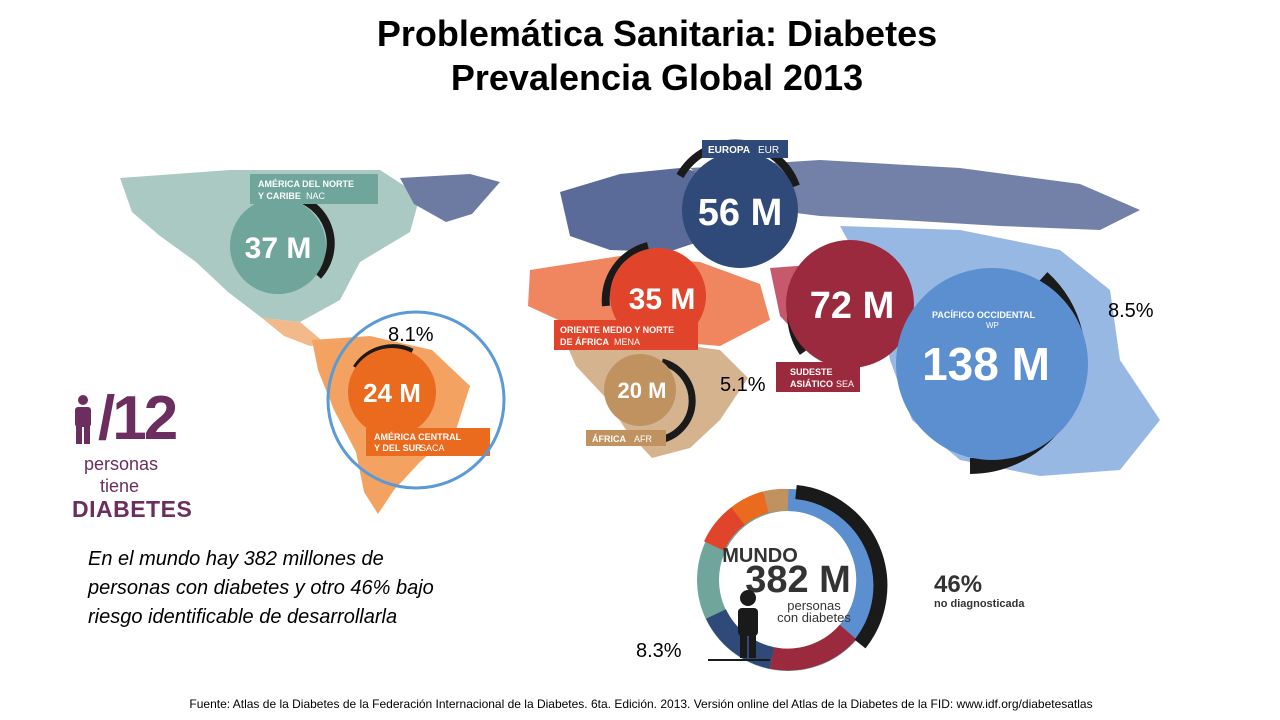  What do you see at coordinates (992, 325) in the screenshot?
I see `wp-code: WP` at bounding box center [992, 325].